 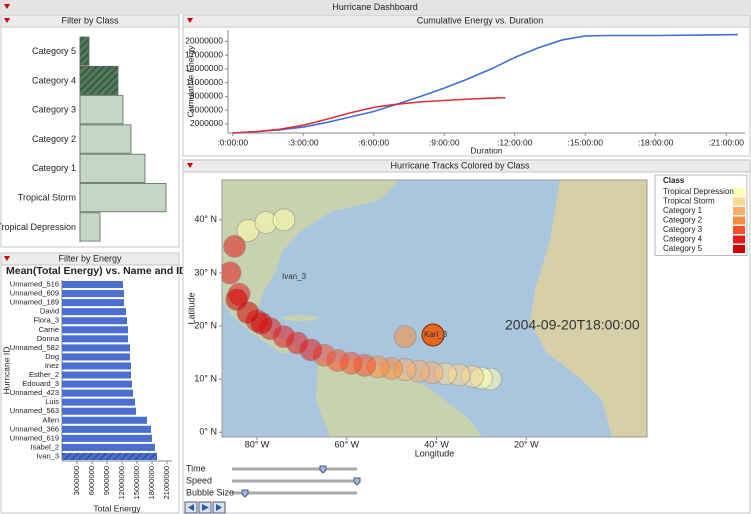 I want to click on x-tick-label: 3000000, so click(x=76, y=480).